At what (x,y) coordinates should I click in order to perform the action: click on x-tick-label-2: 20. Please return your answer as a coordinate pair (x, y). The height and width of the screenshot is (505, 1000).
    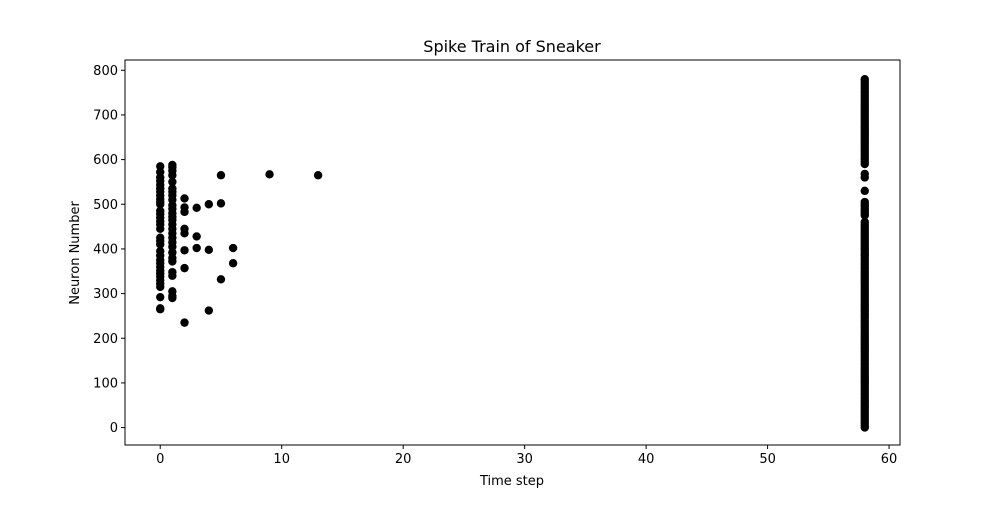
    Looking at the image, I should click on (403, 459).